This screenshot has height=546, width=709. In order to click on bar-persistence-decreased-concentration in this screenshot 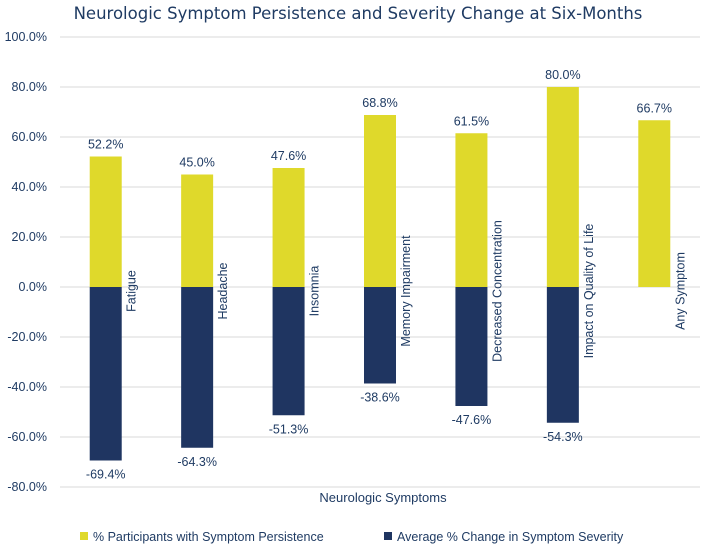, I will do `click(471, 210)`.